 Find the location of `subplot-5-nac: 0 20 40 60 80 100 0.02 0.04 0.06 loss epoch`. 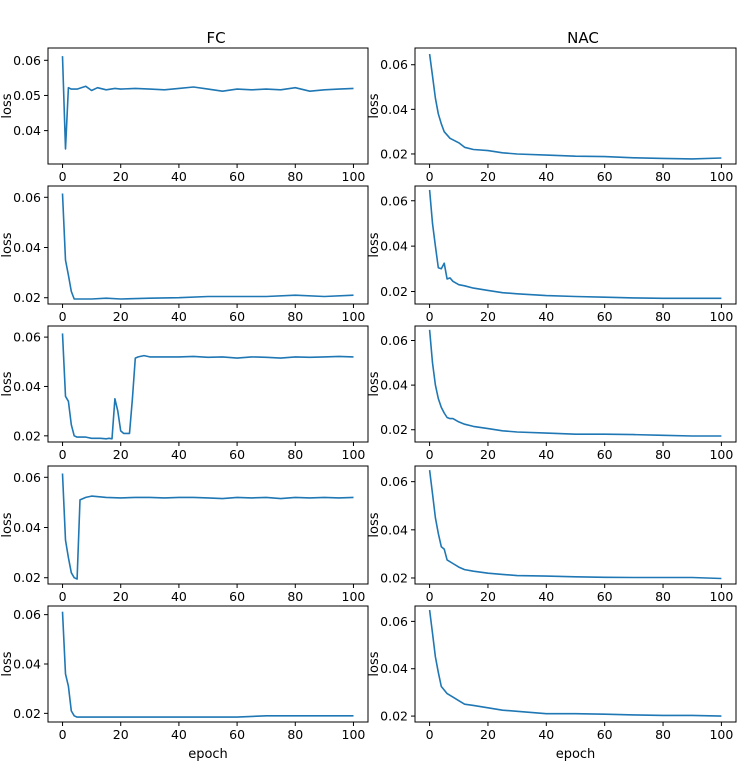

subplot-5-nac: 0 20 40 60 80 100 0.02 0.04 0.06 loss epoch is located at coordinates (552, 683).